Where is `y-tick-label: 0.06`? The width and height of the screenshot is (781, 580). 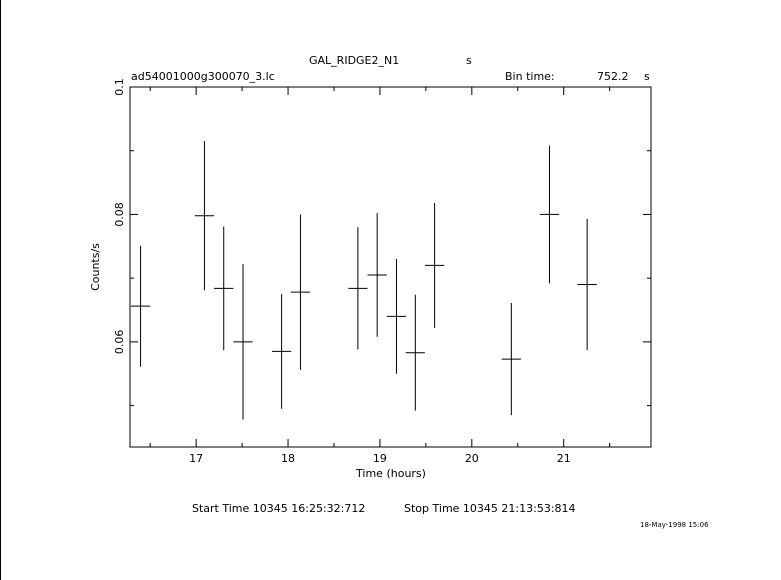 y-tick-label: 0.06 is located at coordinates (119, 342).